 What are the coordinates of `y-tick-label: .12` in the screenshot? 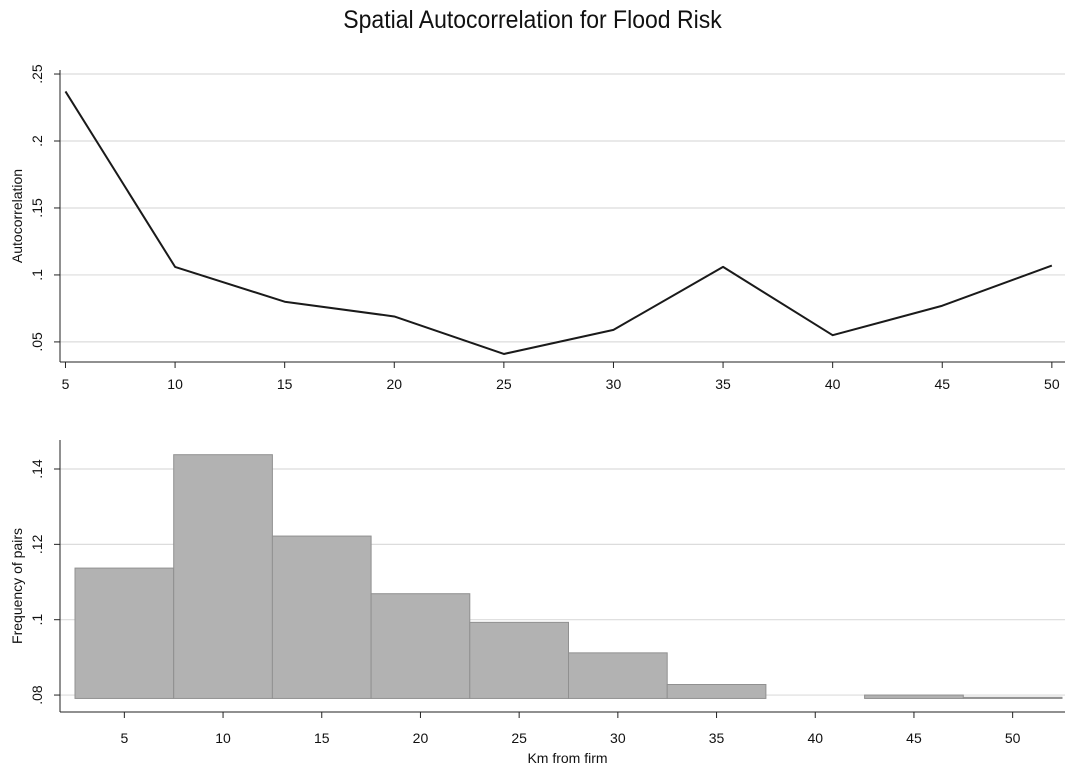 It's located at (37, 544).